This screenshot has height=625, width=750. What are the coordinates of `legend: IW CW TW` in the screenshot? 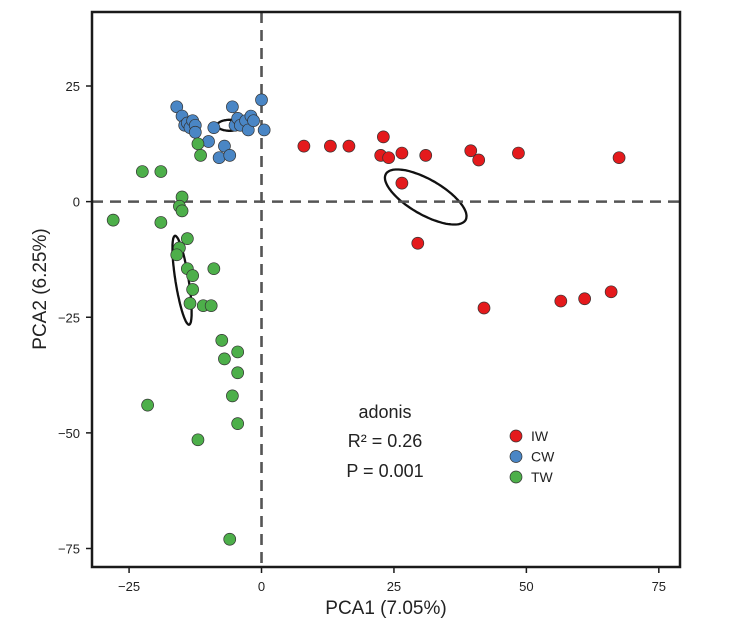 It's located at (532, 456).